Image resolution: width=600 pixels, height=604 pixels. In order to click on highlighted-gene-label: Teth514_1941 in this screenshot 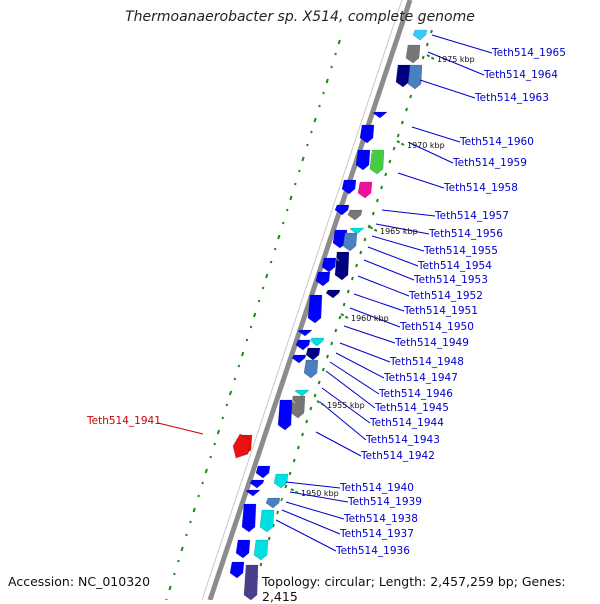, I will do `click(123, 421)`.